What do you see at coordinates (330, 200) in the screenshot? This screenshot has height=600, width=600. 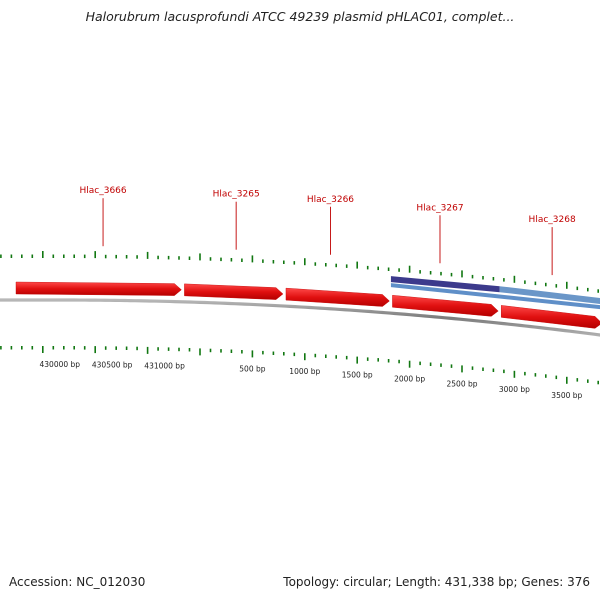 I see `gene-label: Hlac_3266` at bounding box center [330, 200].